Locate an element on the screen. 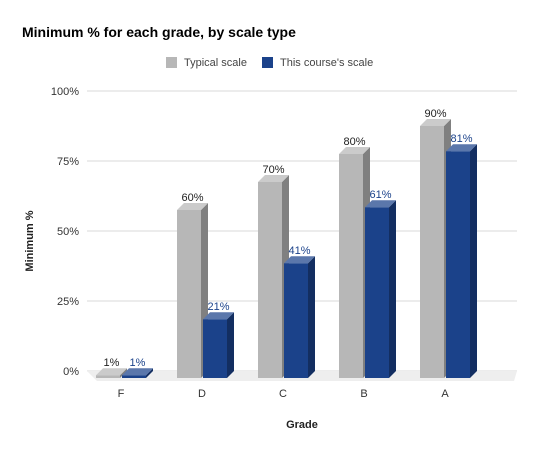  y-tick-label: 0% is located at coordinates (71, 372).